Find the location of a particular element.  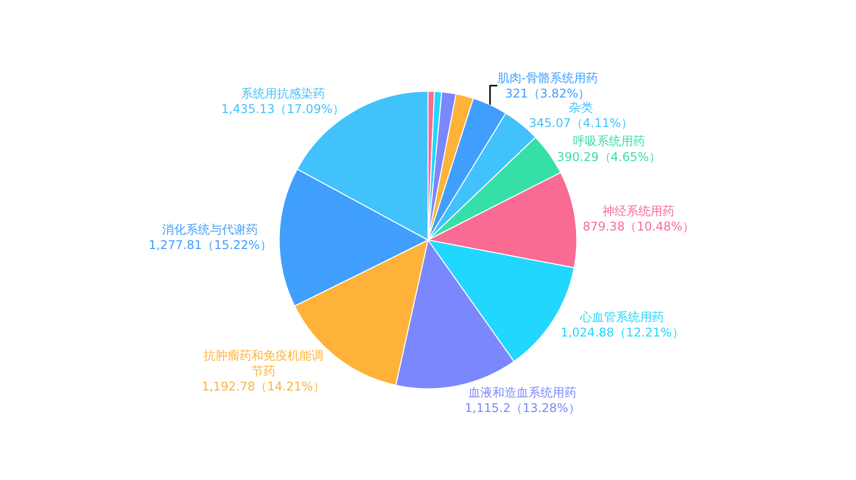

slice-label: 抗肿瘤药和免疫机能调节药 is located at coordinates (263, 363).